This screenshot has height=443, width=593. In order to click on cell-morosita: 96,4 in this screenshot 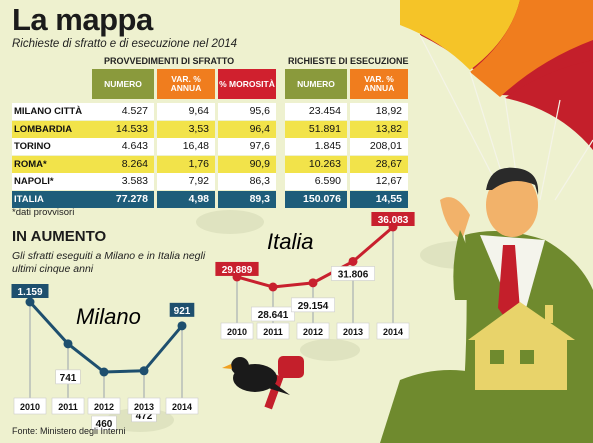, I will do `click(247, 129)`.